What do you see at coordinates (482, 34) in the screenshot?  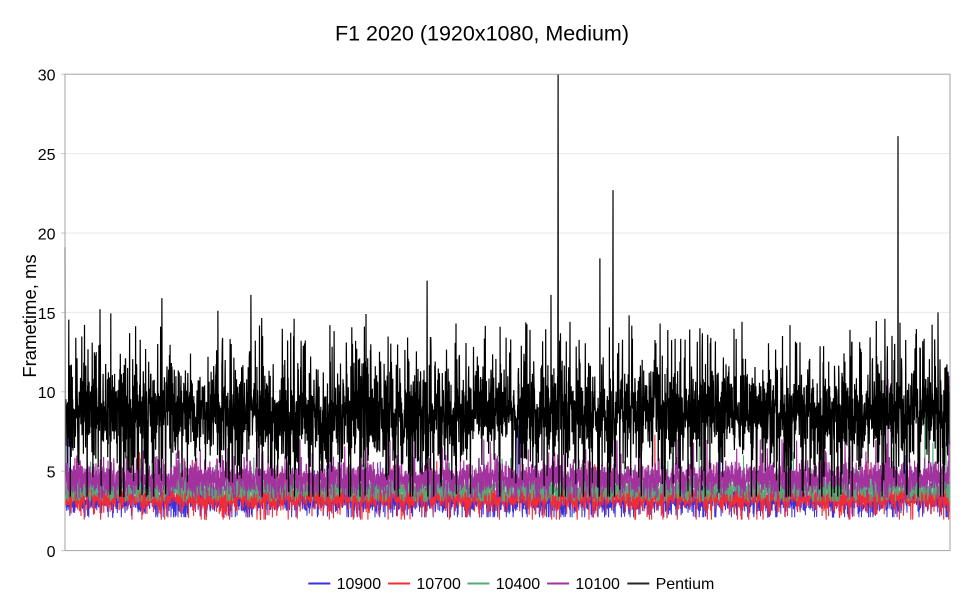 I see `svg-text: F1 2020 (1920x1080, Medium)` at bounding box center [482, 34].